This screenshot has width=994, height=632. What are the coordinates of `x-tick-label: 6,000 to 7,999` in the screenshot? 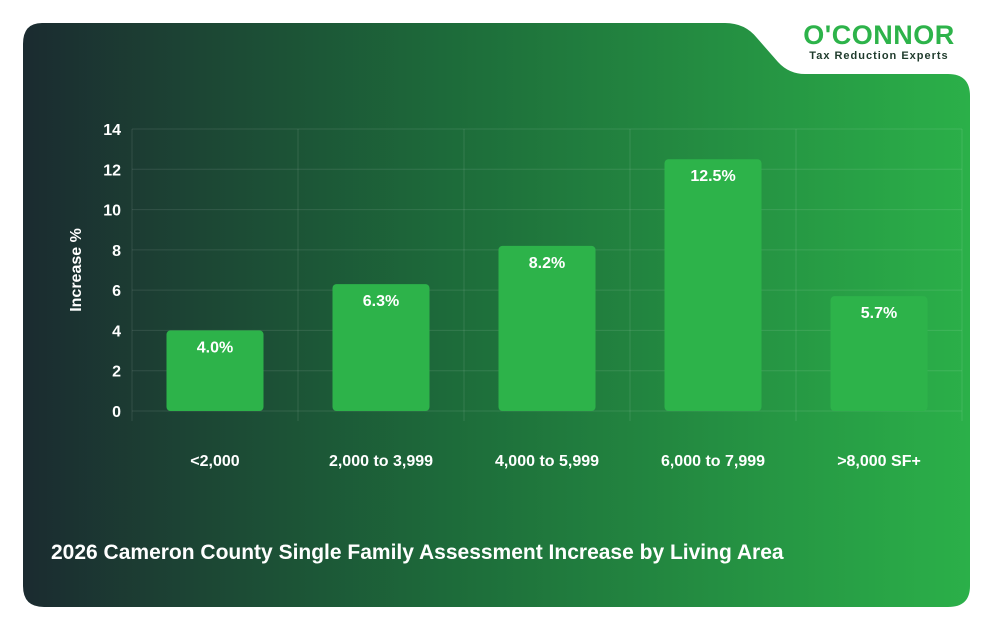 It's located at (713, 461).